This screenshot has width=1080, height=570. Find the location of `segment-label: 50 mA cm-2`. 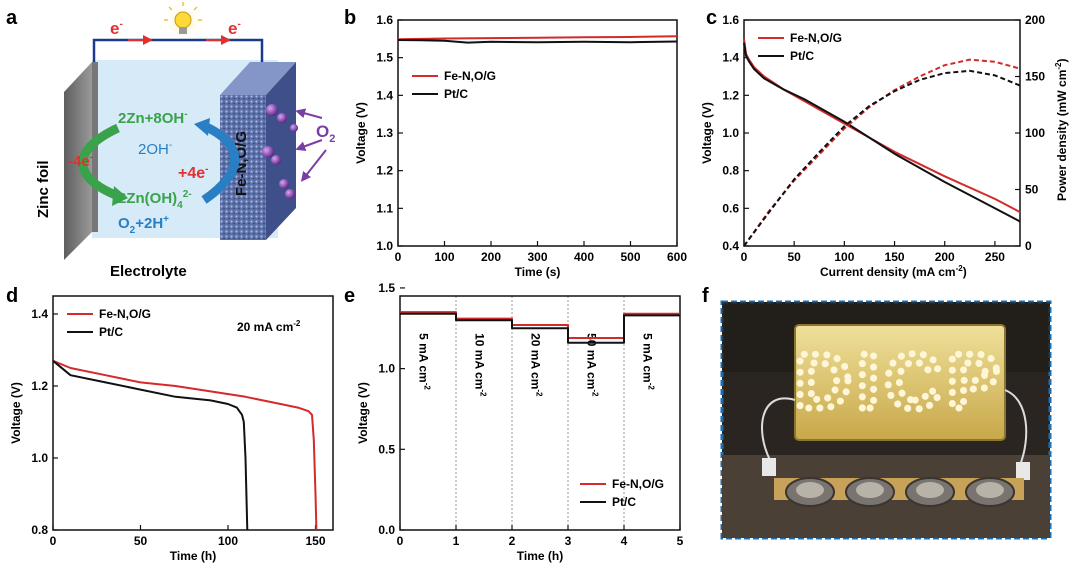

segment-label: 50 mA cm-2 is located at coordinates (592, 365).